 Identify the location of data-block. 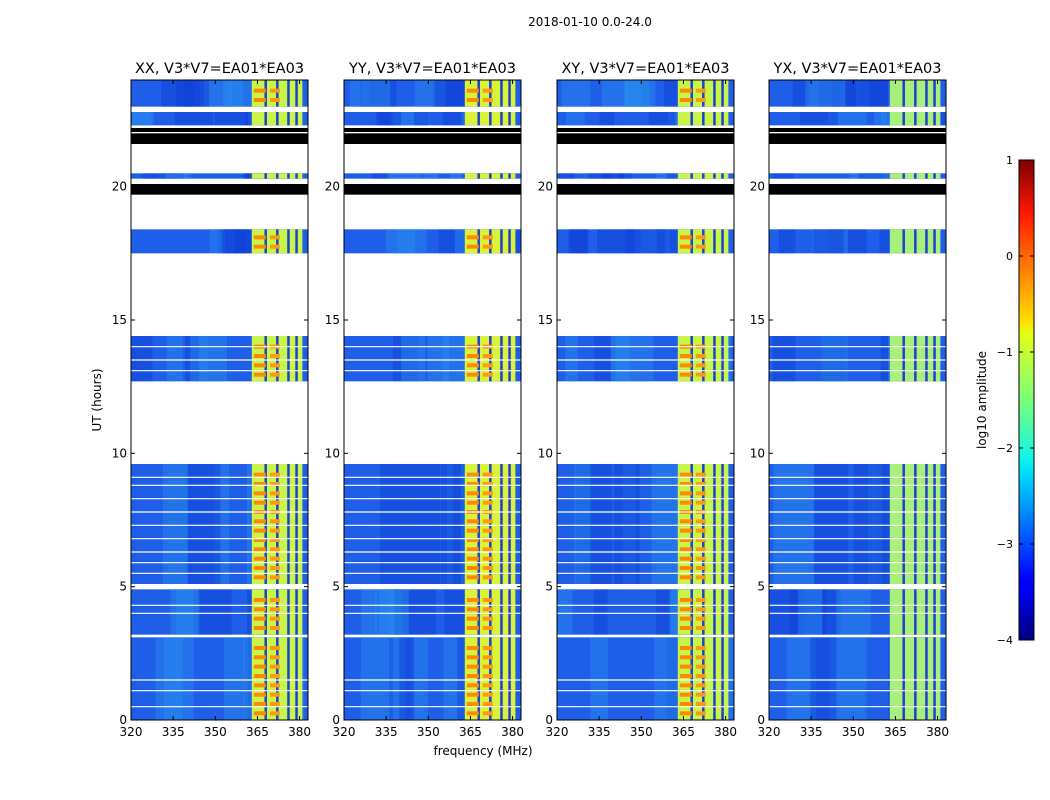
(432, 176).